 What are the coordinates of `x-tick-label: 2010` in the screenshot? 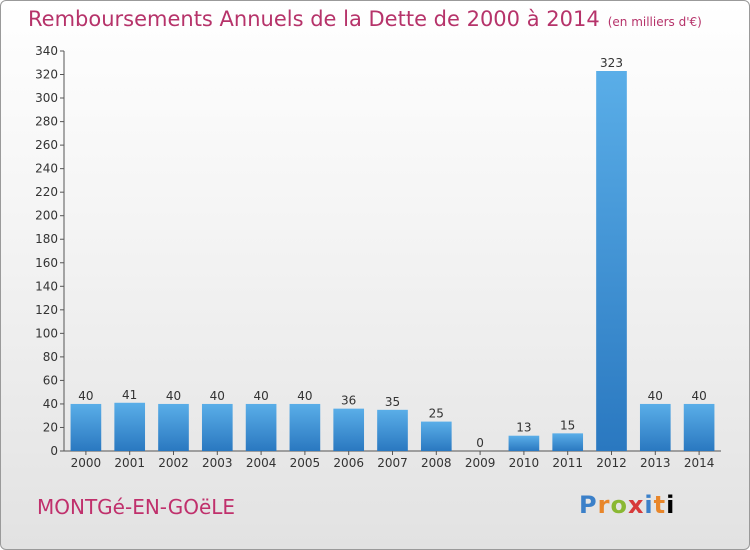 It's located at (524, 463).